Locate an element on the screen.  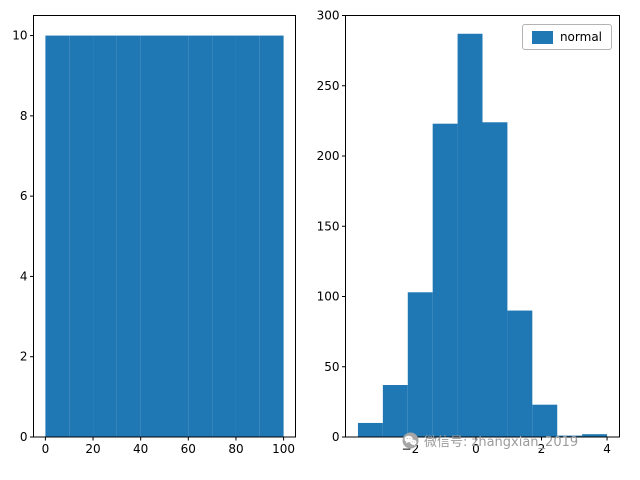
y-tick-label: 200 is located at coordinates (328, 156).